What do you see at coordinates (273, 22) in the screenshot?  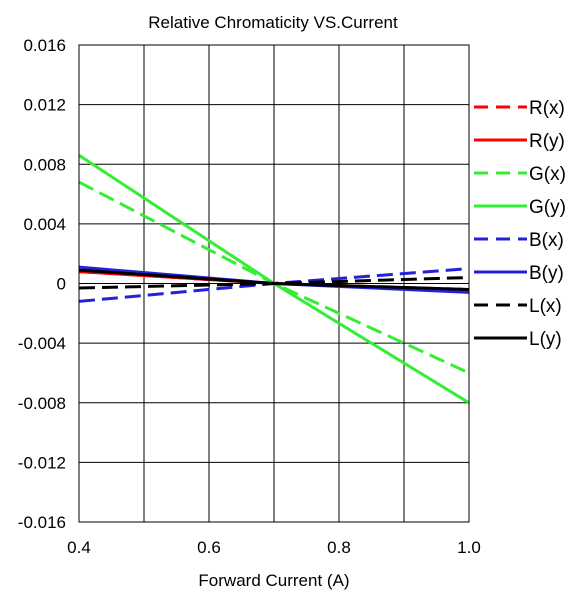 I see `chart-title: Relative Chromaticity VS.Current` at bounding box center [273, 22].